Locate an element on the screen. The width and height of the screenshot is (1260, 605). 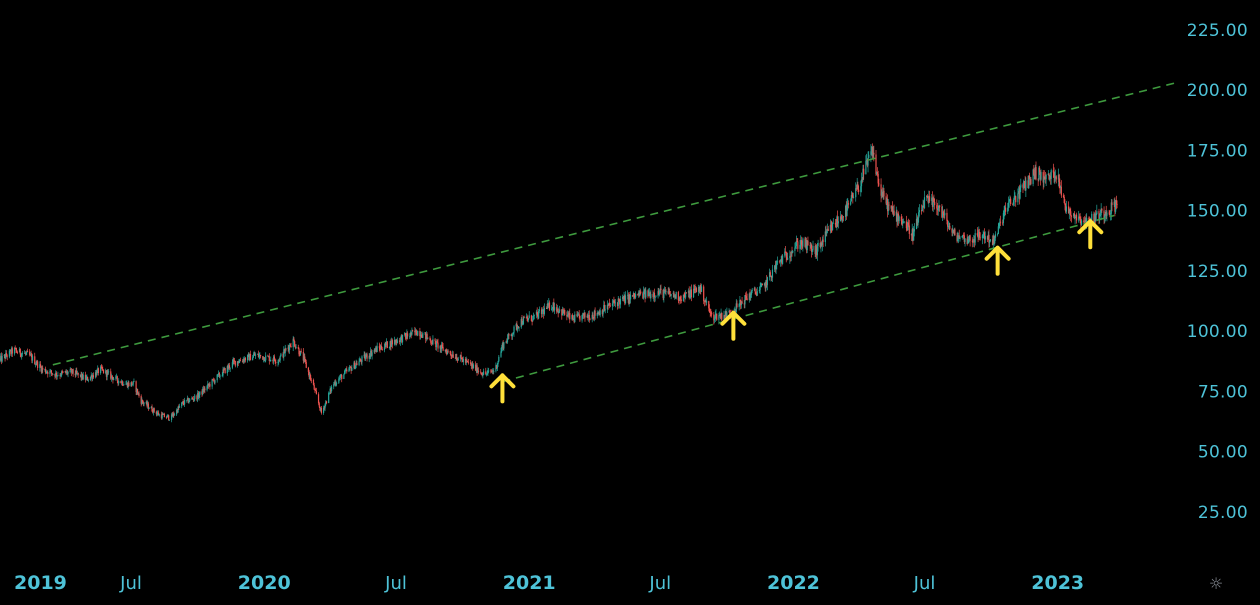
gear-icon: ☼ is located at coordinates (1216, 583).